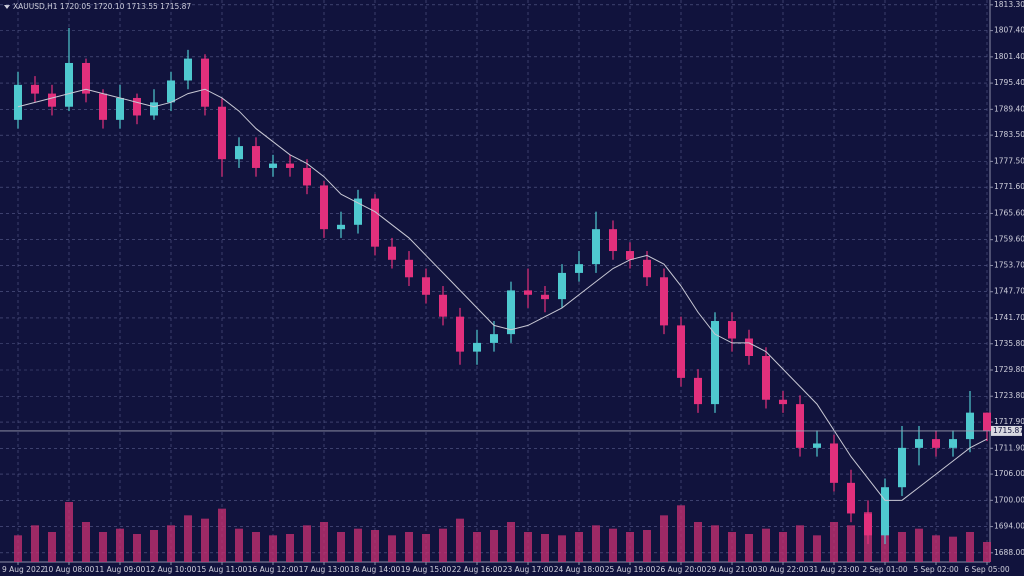 This screenshot has height=576, width=1024. I want to click on x-tick-label: 26 Aug 20:00, so click(681, 569).